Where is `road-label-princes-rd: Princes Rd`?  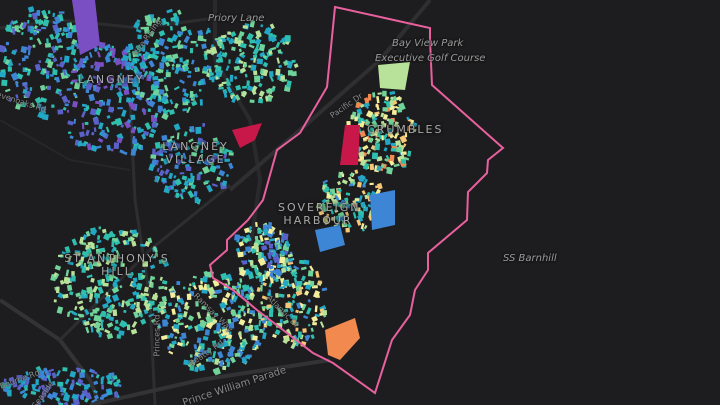
road-label-princes-rd: Princes Rd is located at coordinates (157, 335).